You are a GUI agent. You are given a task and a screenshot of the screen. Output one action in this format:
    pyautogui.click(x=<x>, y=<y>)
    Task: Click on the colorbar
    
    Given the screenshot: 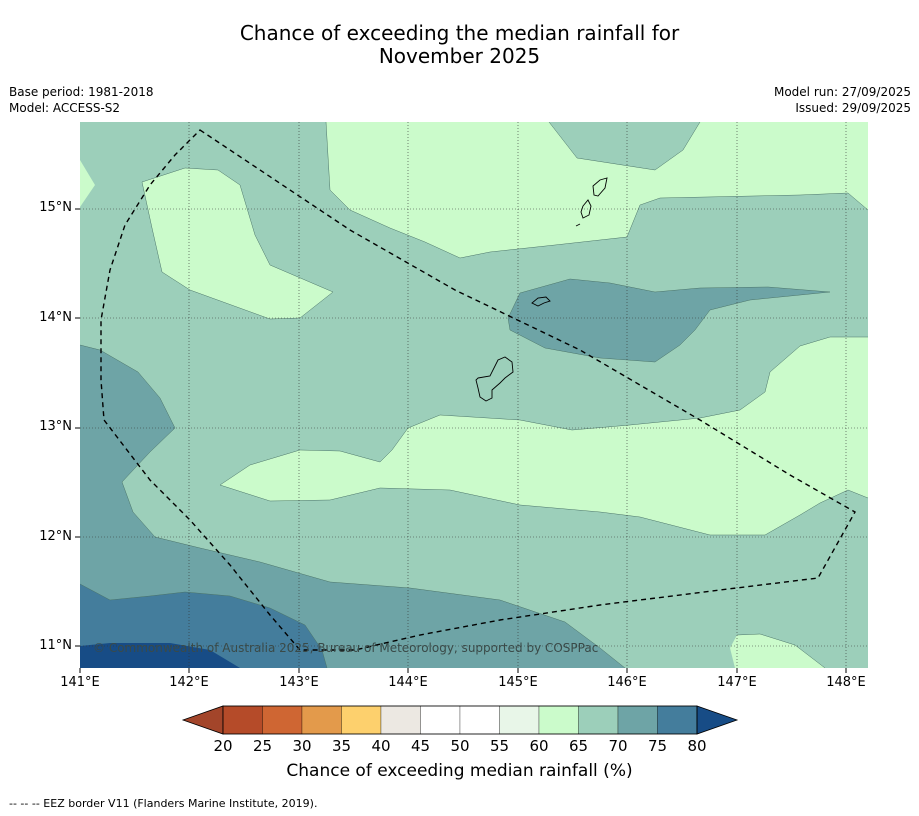 What is the action you would take?
    pyautogui.click(x=460, y=720)
    